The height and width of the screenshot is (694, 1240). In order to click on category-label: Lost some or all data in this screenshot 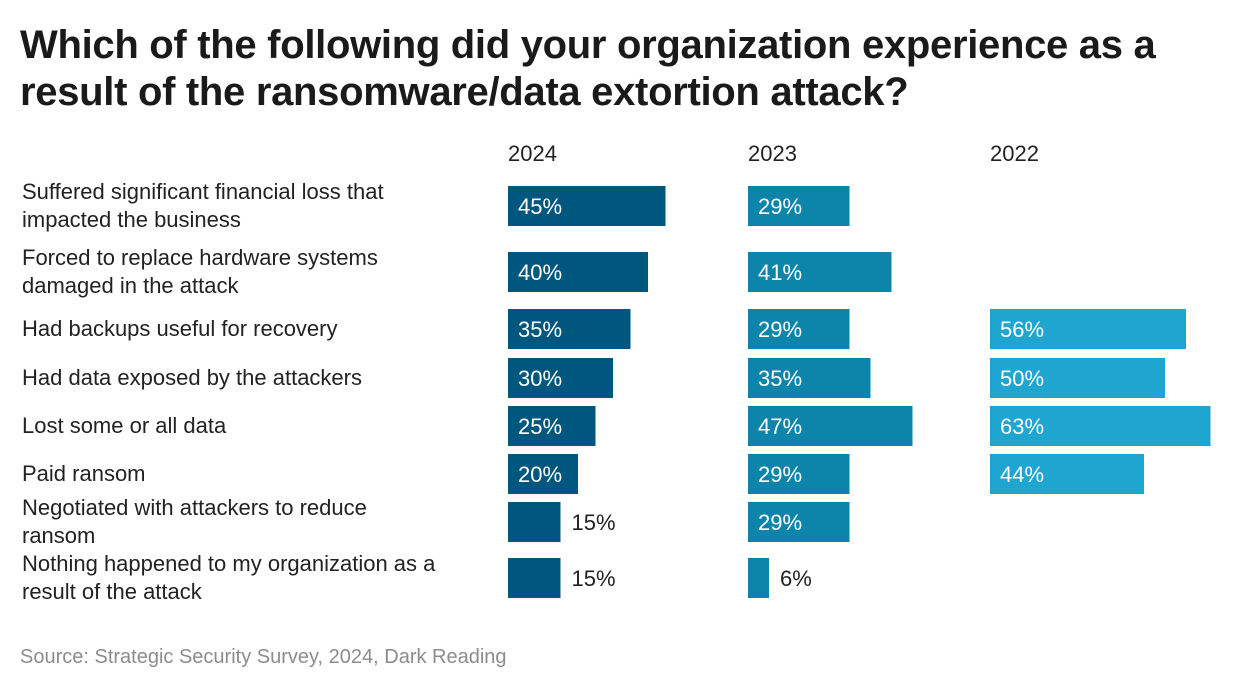, I will do `click(124, 425)`.